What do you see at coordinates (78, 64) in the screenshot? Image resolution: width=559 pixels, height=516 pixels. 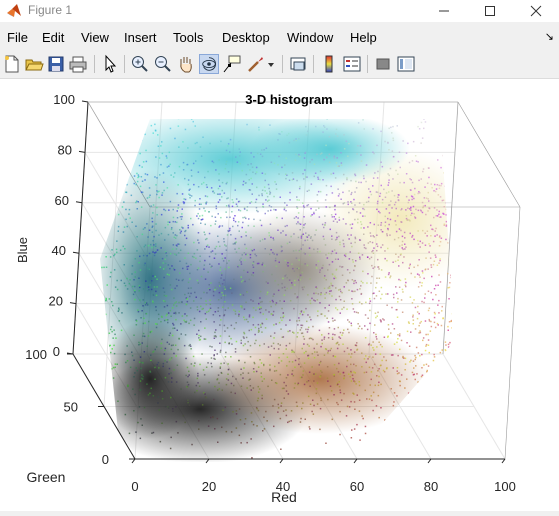 I see `print-figure-icon` at bounding box center [78, 64].